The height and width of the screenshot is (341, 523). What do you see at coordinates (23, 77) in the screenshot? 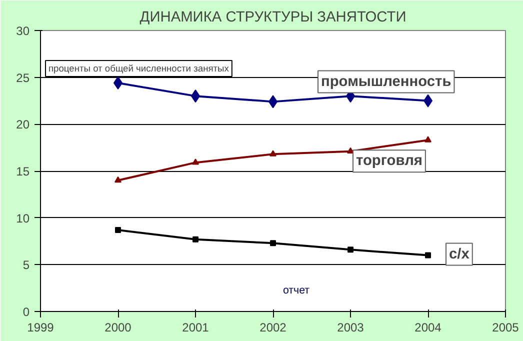
I see `y-tick-label: 25` at bounding box center [23, 77].